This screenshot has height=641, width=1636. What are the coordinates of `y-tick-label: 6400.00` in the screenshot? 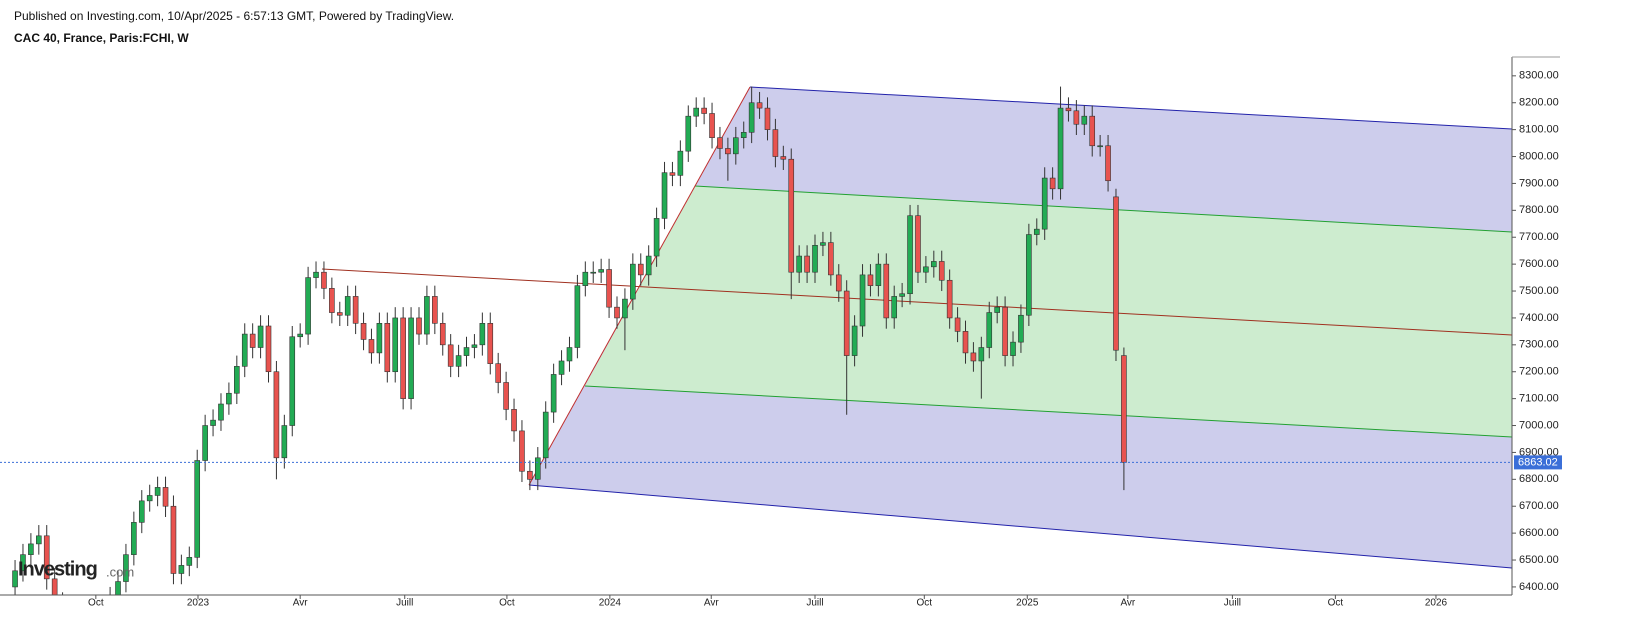 It's located at (1539, 587).